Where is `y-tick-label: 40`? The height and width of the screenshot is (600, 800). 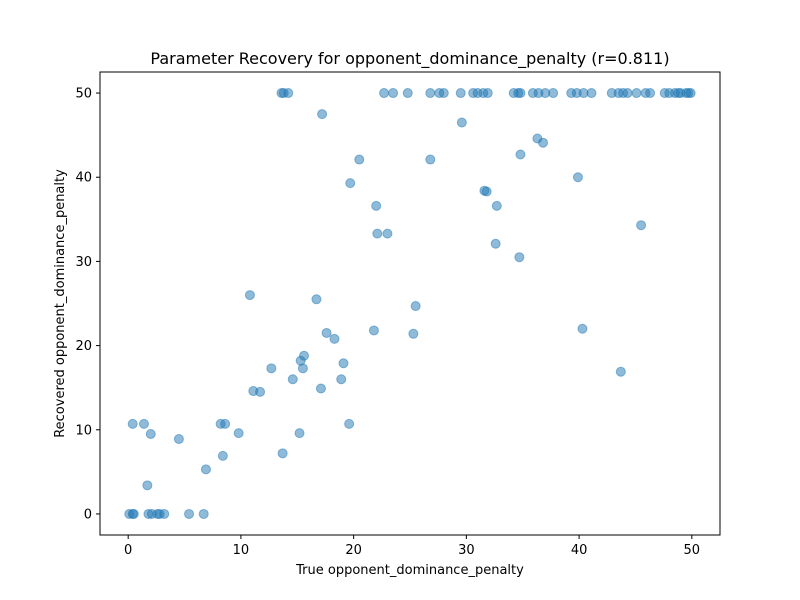 y-tick-label: 40 is located at coordinates (83, 178).